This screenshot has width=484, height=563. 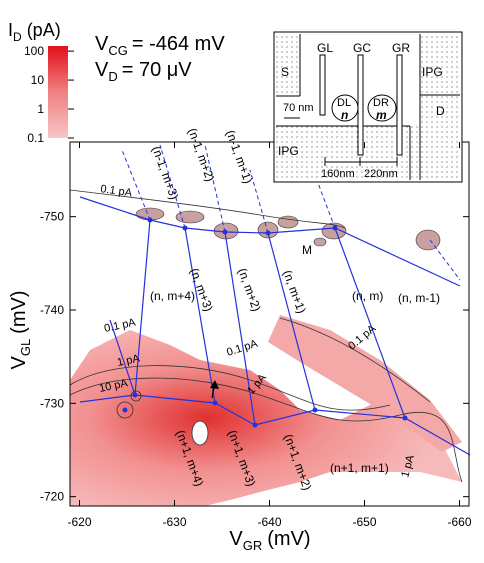 What do you see at coordinates (113, 386) in the screenshot?
I see `contour-label: 10 pA` at bounding box center [113, 386].